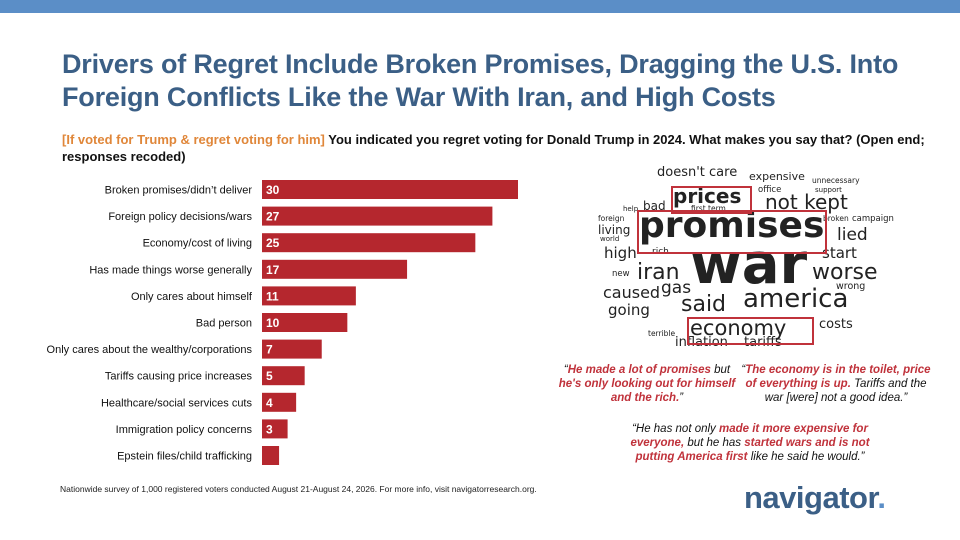  Describe the element at coordinates (273, 217) in the screenshot. I see `bar-value-label: 27` at that location.